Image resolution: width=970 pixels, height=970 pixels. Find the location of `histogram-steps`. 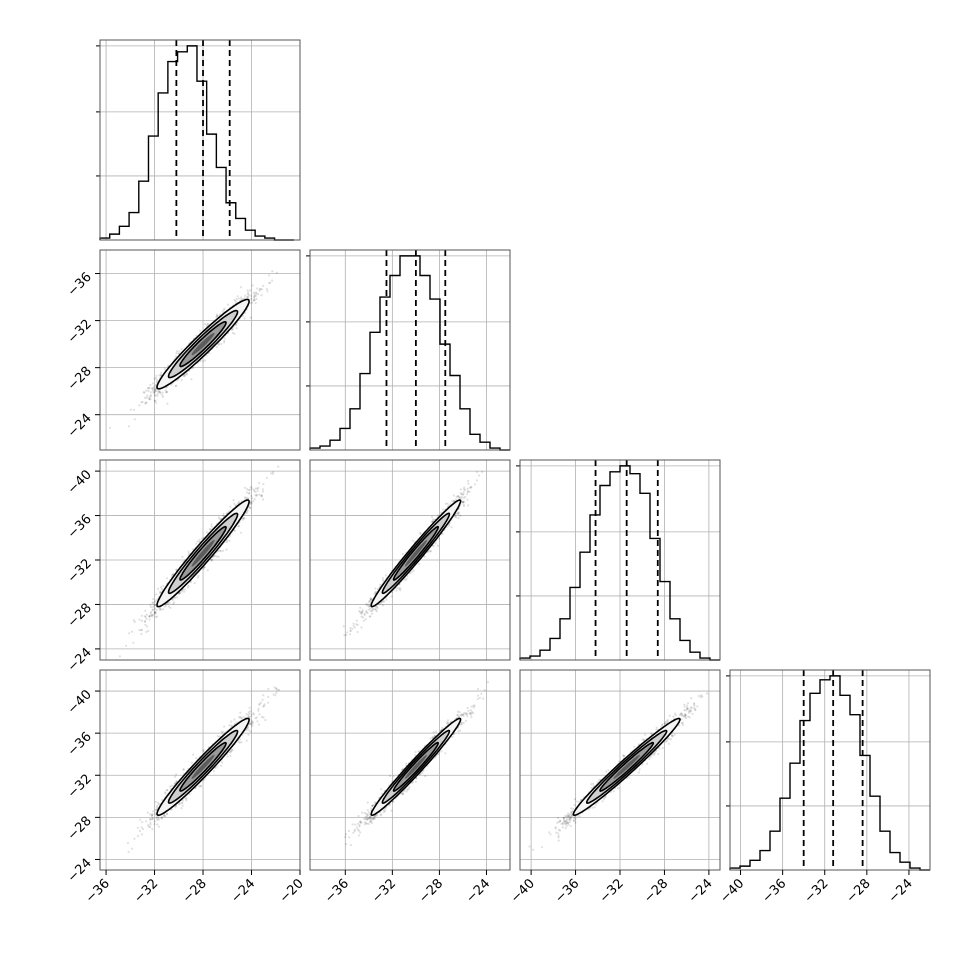

histogram-steps is located at coordinates (196, 143).